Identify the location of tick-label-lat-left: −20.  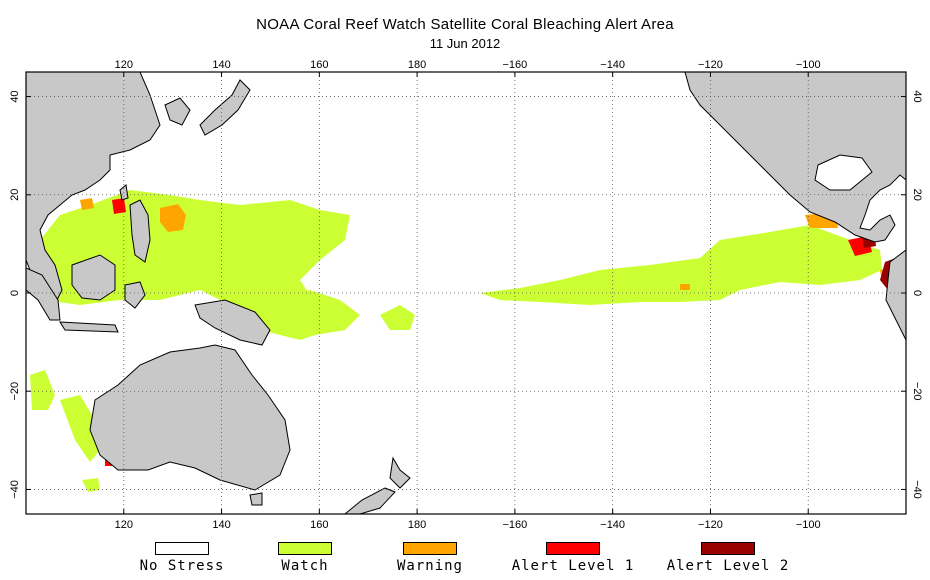
(15, 391).